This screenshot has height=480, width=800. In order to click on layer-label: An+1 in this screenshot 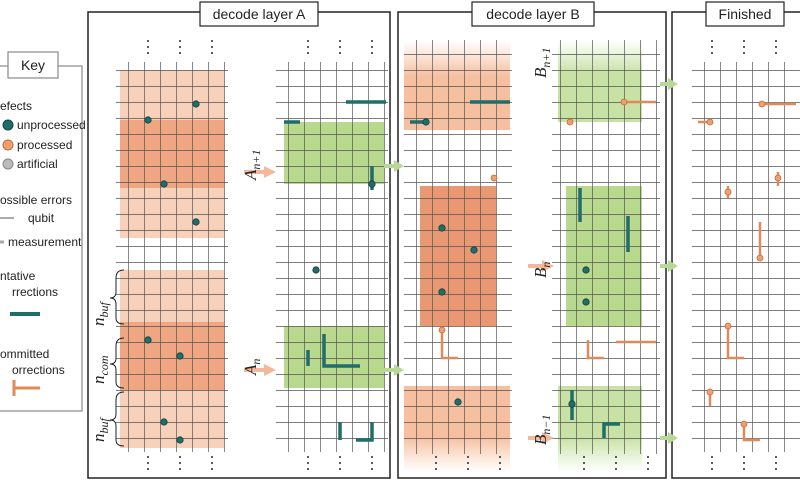, I will do `click(252, 166)`.